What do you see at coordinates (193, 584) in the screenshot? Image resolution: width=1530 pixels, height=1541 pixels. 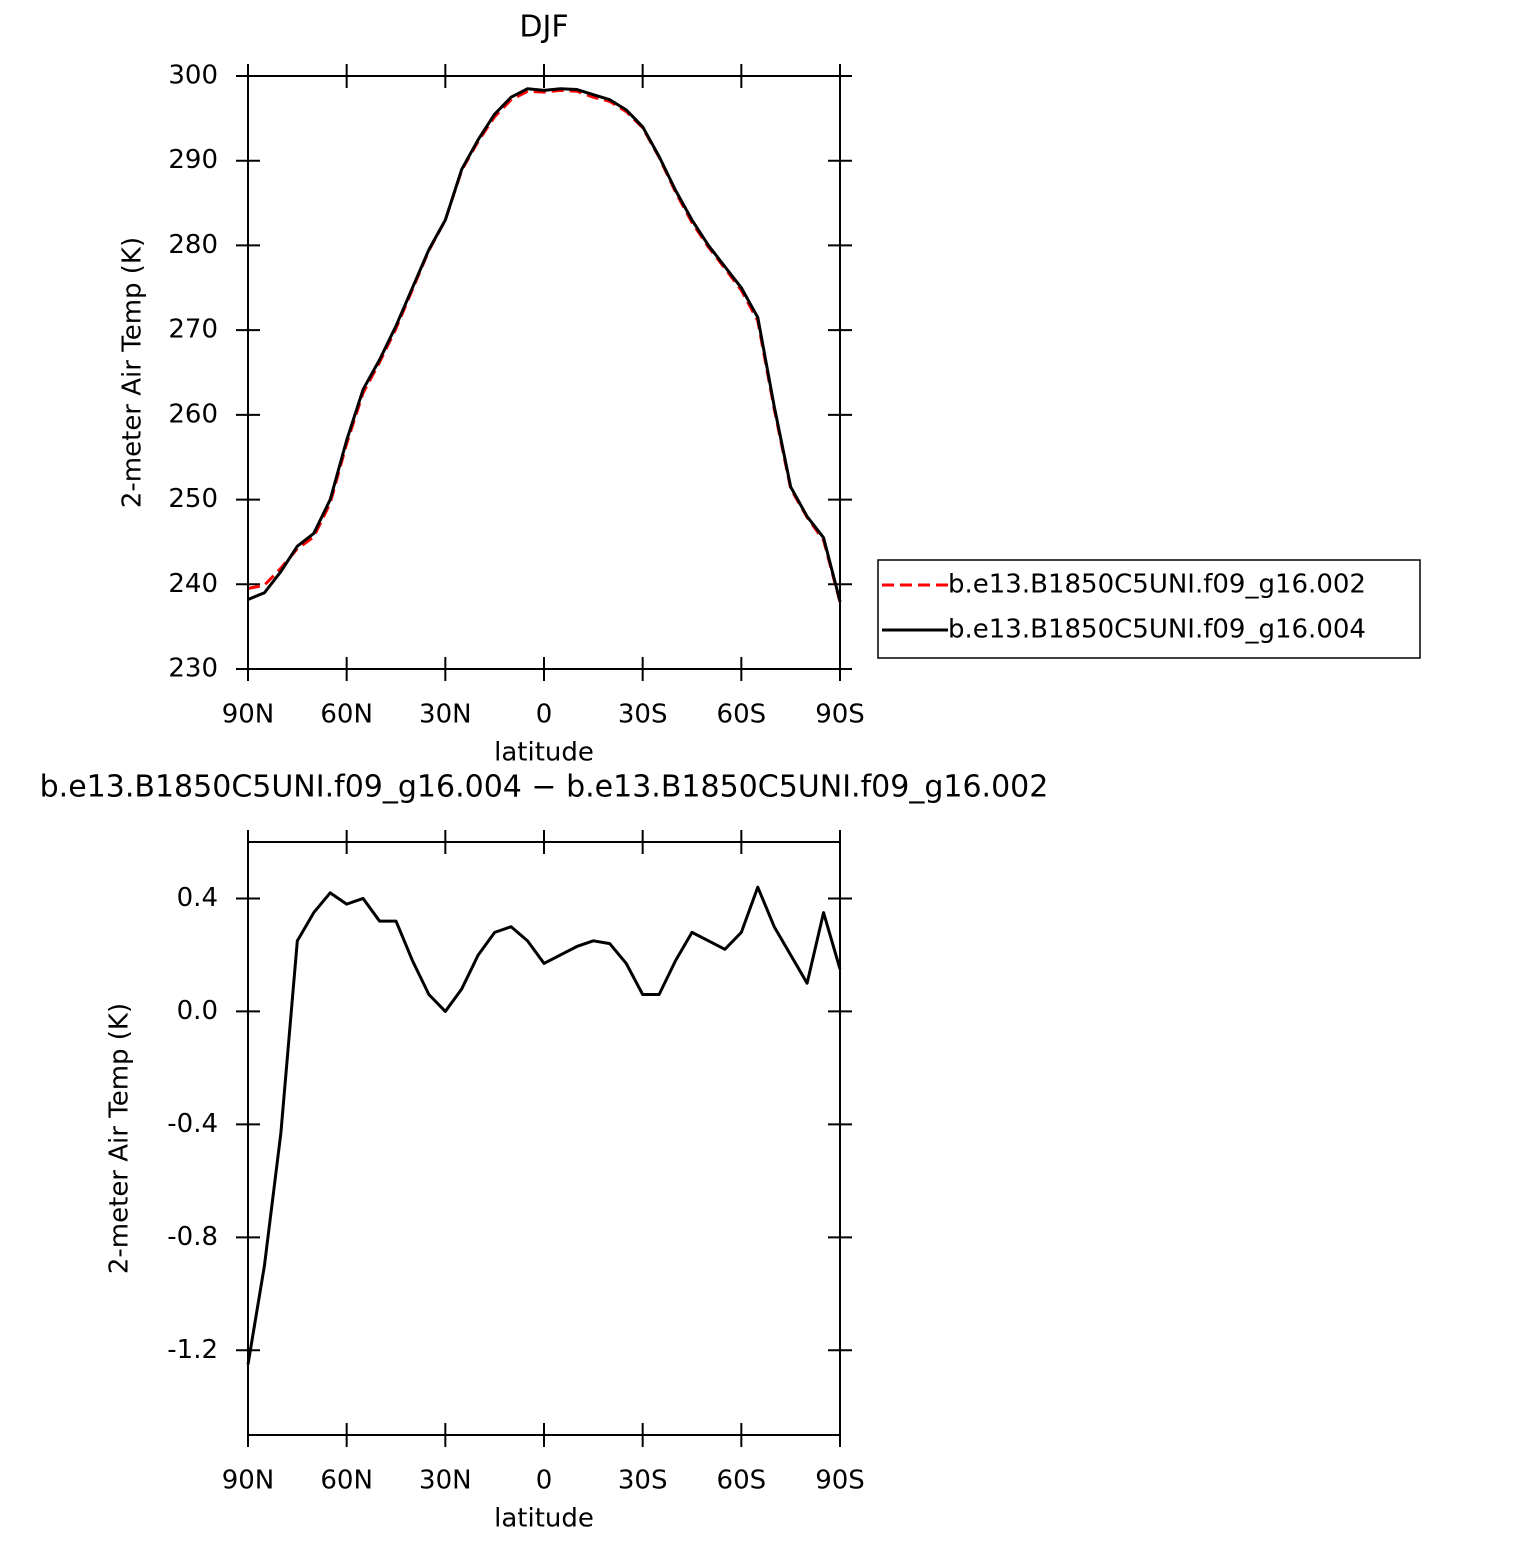 I see `y-tick-label: 240` at bounding box center [193, 584].